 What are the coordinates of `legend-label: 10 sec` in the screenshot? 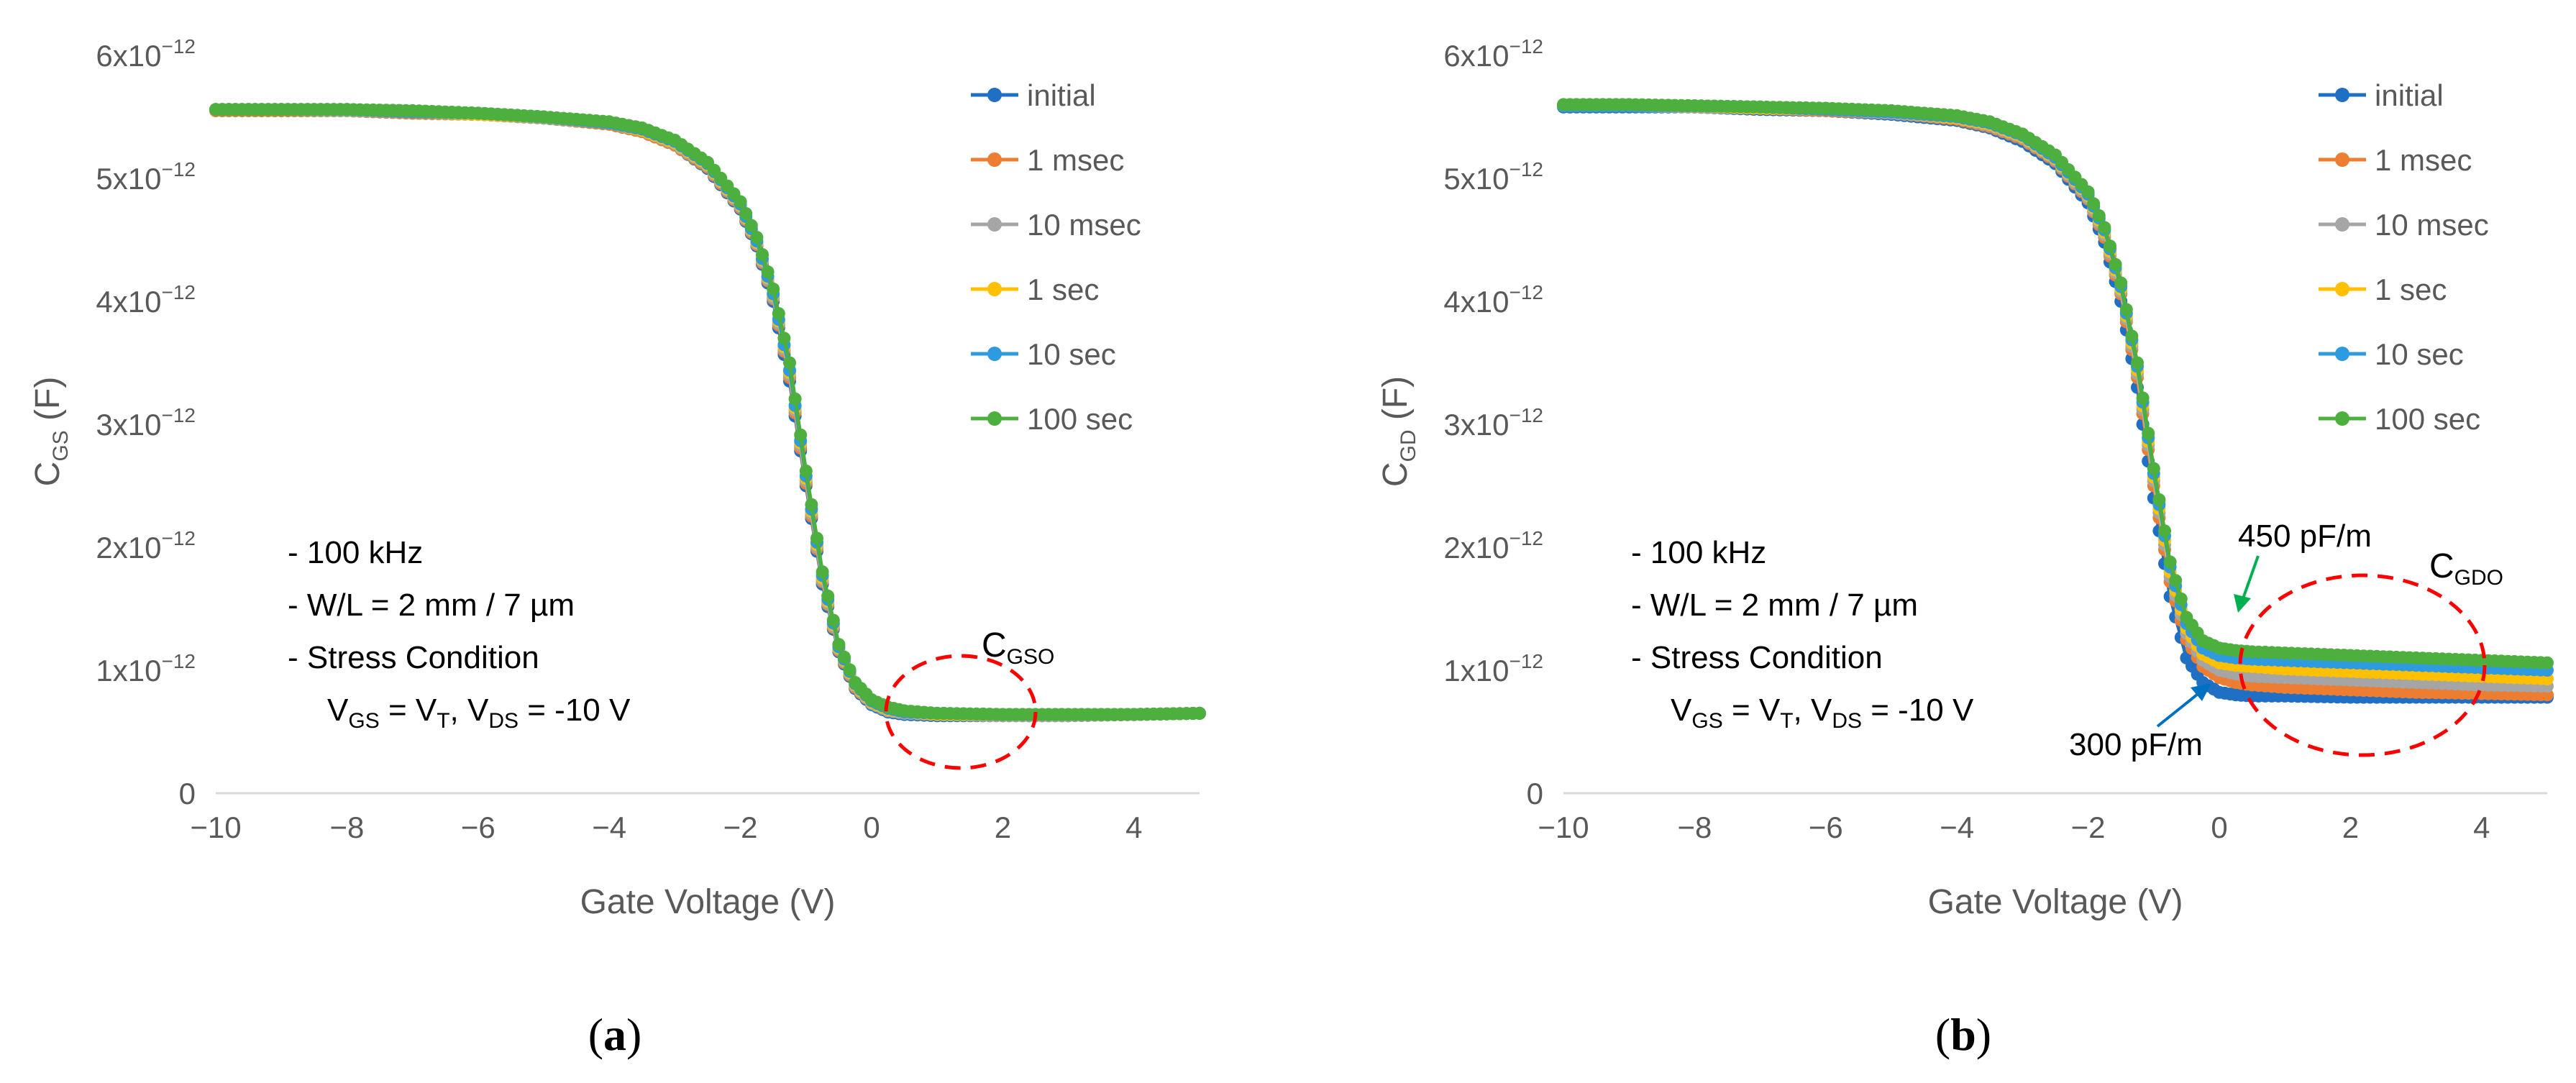 It's located at (1071, 354).